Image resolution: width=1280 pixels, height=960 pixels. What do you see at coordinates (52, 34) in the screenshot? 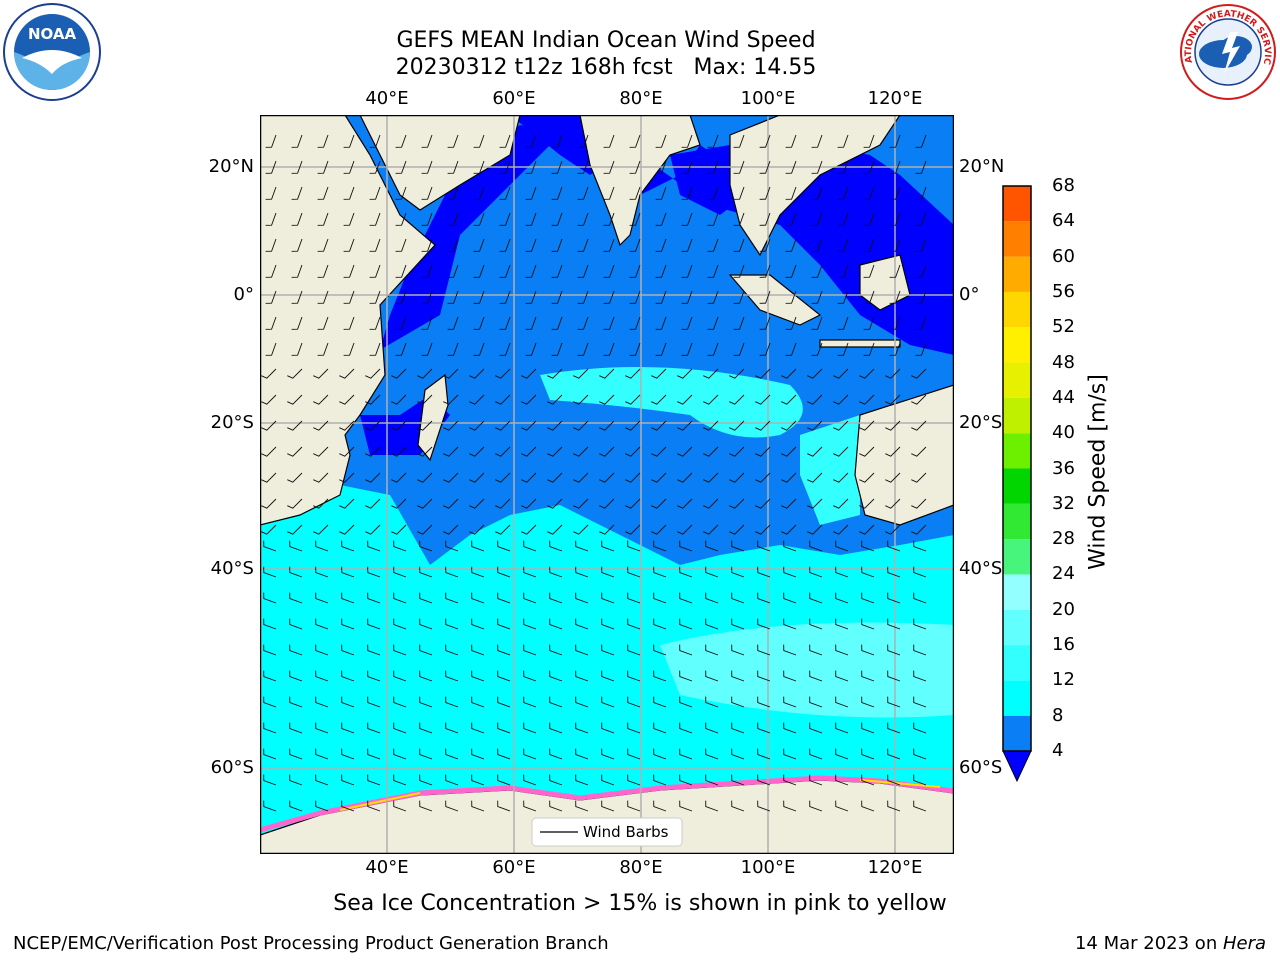
I see `noaa-logo-text: NOAA` at bounding box center [52, 34].